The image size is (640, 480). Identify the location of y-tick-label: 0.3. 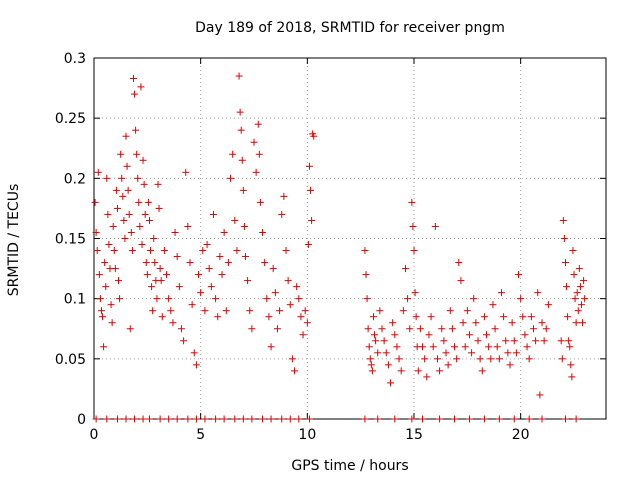
(75, 59).